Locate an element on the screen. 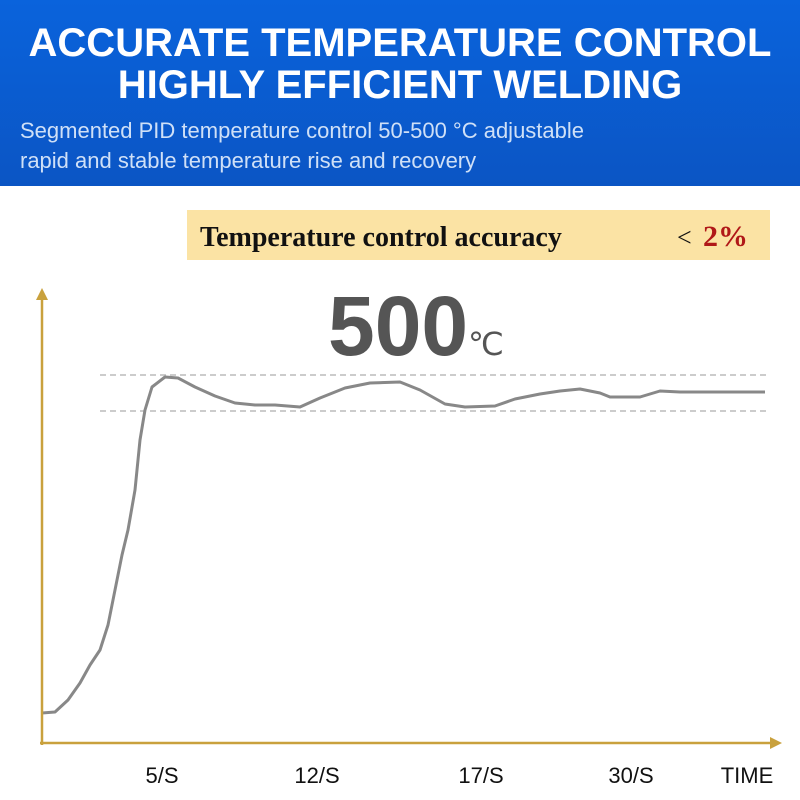 This screenshot has height=800, width=800. banner-value: 2% is located at coordinates (725, 236).